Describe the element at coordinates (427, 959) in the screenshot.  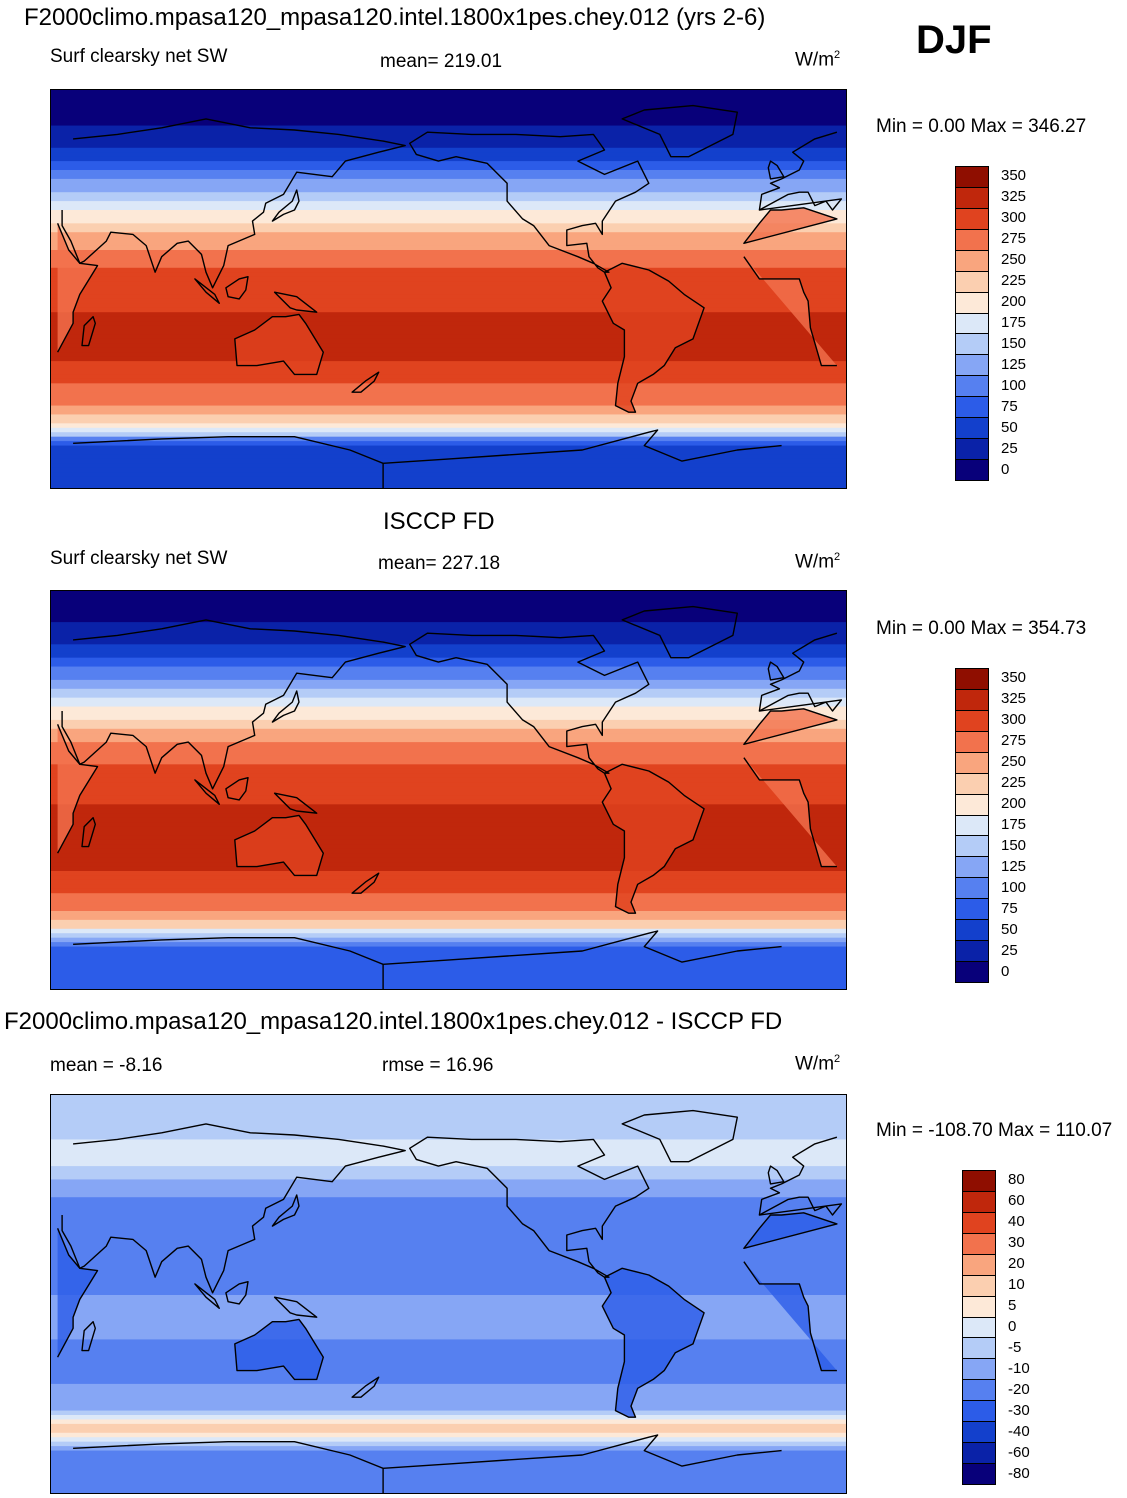
I see `antarctica-coastline` at that location.